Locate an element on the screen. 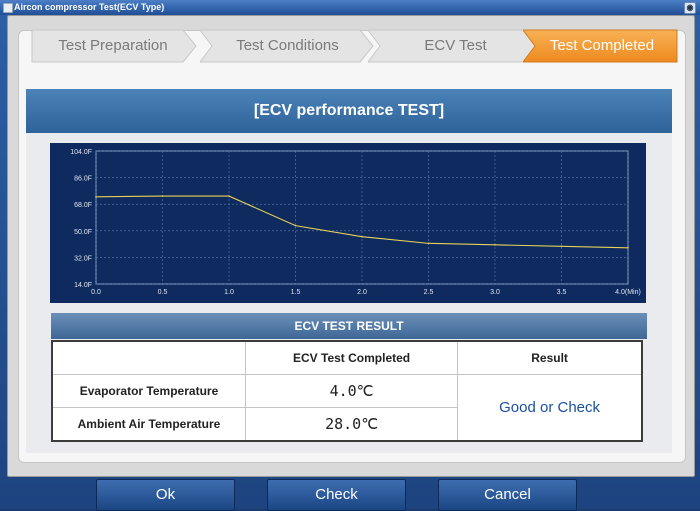  x-tick-label: 1.0 is located at coordinates (229, 292).